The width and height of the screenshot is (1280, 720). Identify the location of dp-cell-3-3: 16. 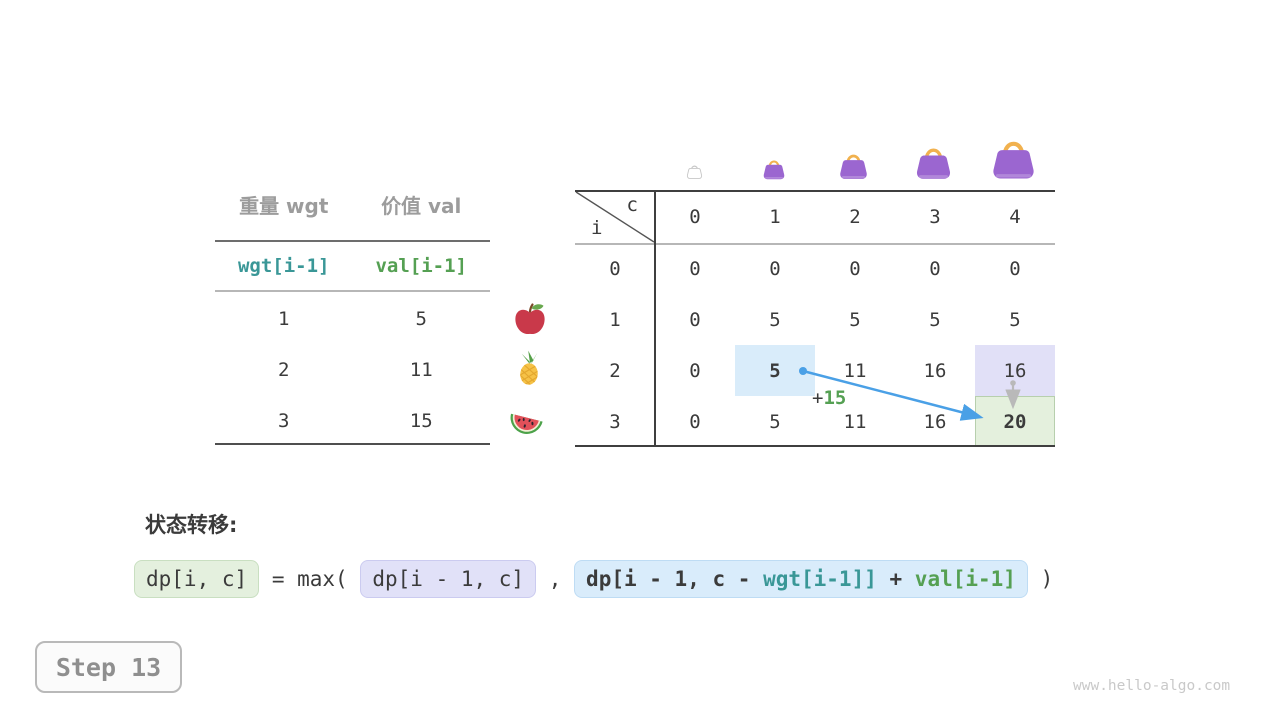
(935, 421).